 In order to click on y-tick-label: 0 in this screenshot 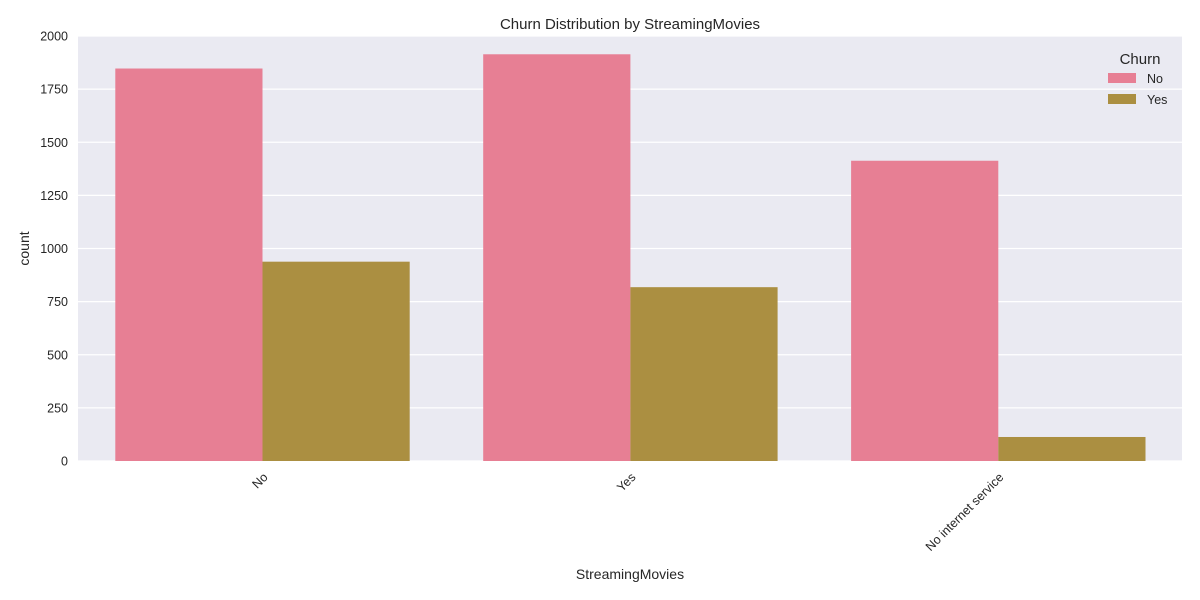, I will do `click(64, 462)`.